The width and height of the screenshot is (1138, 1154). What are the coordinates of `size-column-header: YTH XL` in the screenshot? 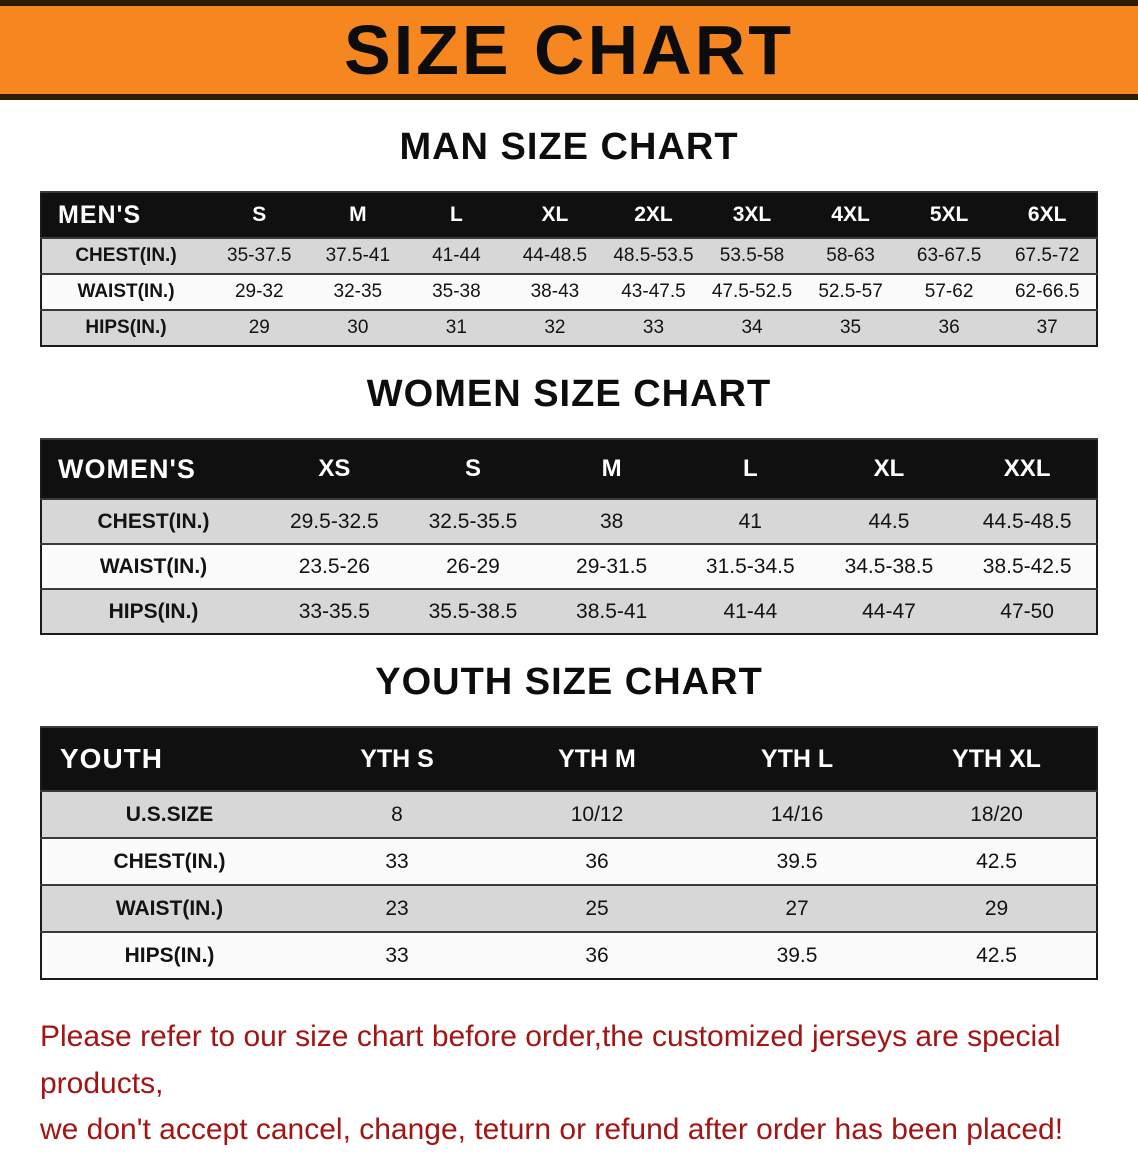 It's located at (997, 758).